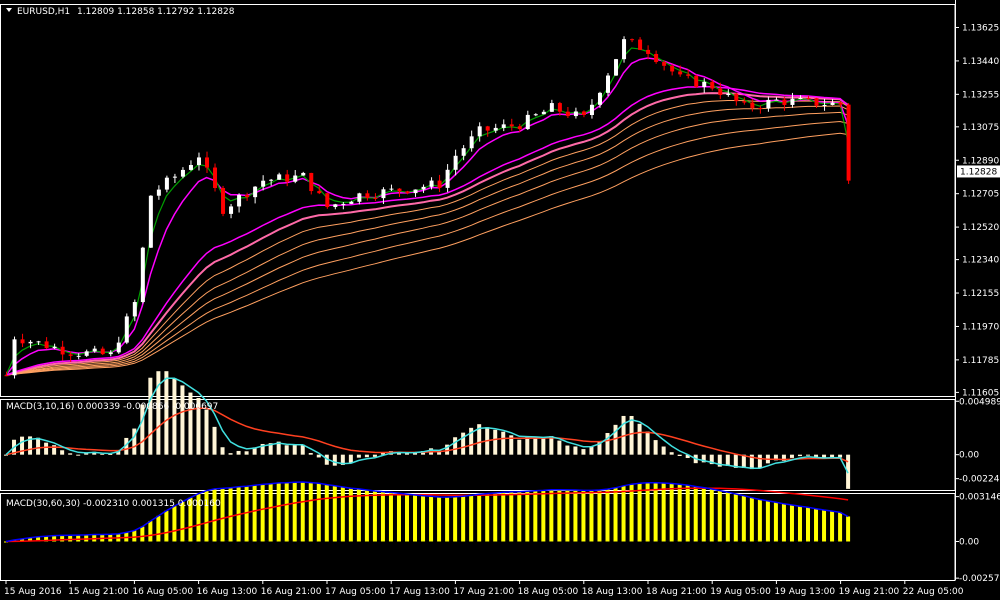 This screenshot has height=600, width=1000. What do you see at coordinates (419, 592) in the screenshot?
I see `time-tick-label: 17 Aug 13:00` at bounding box center [419, 592].